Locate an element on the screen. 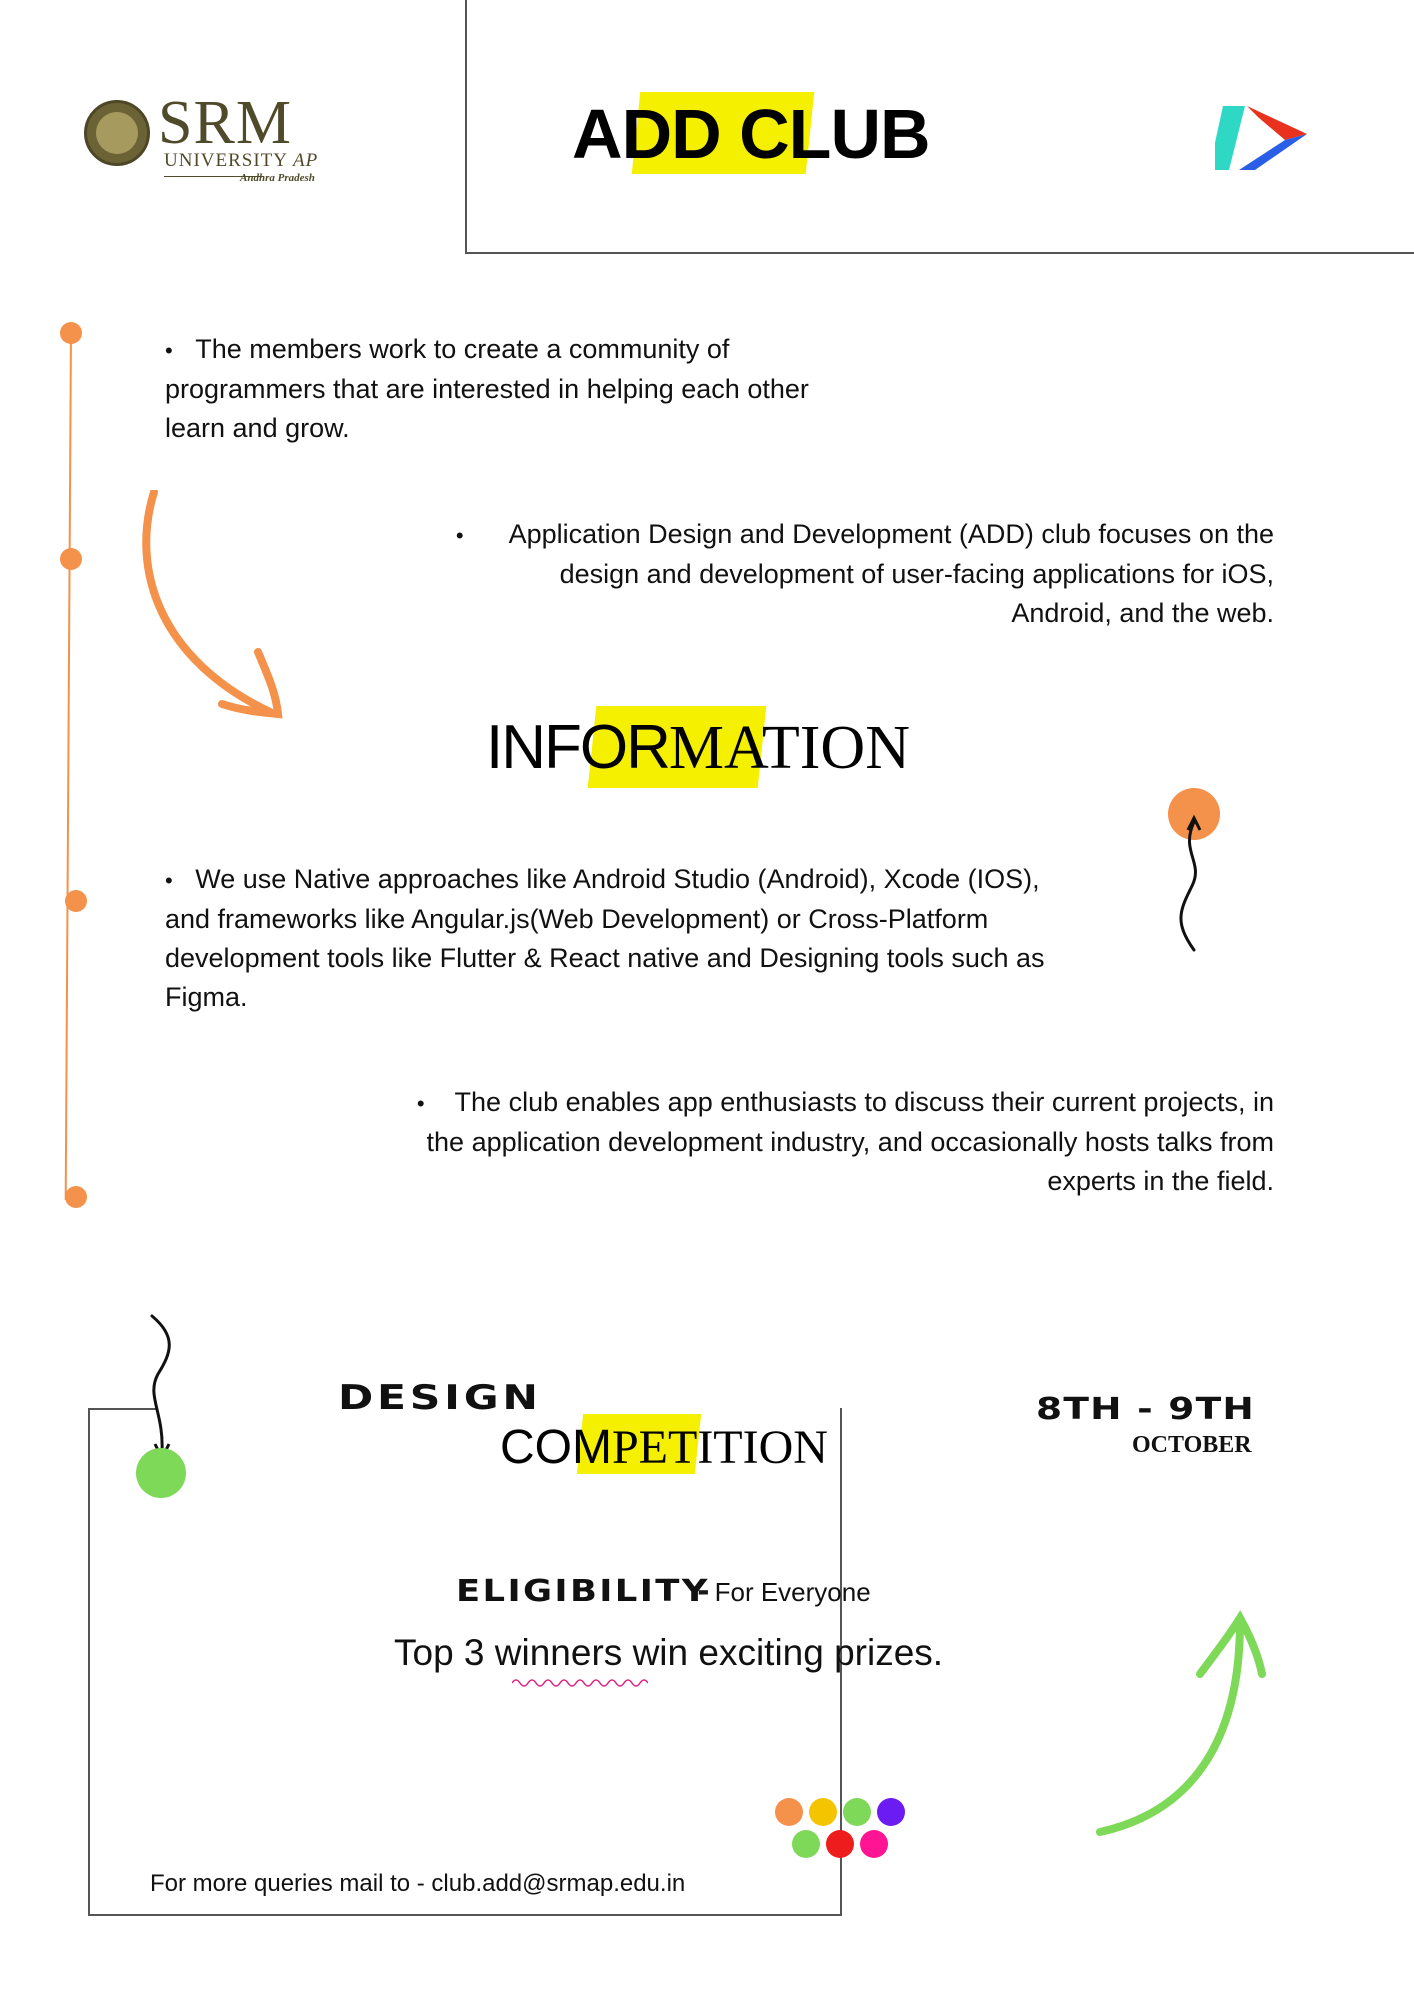  brand-mark-icon is located at coordinates (1261, 138).